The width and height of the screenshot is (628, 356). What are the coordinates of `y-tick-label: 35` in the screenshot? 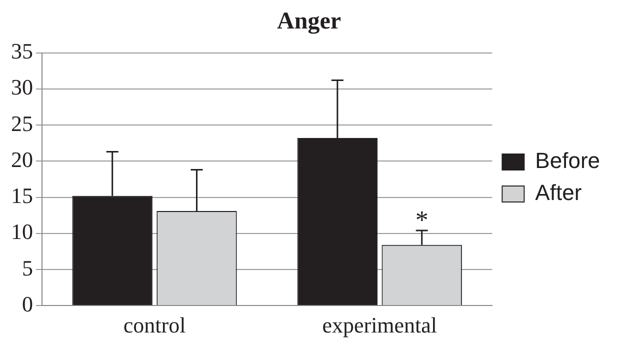 It's located at (22, 51).